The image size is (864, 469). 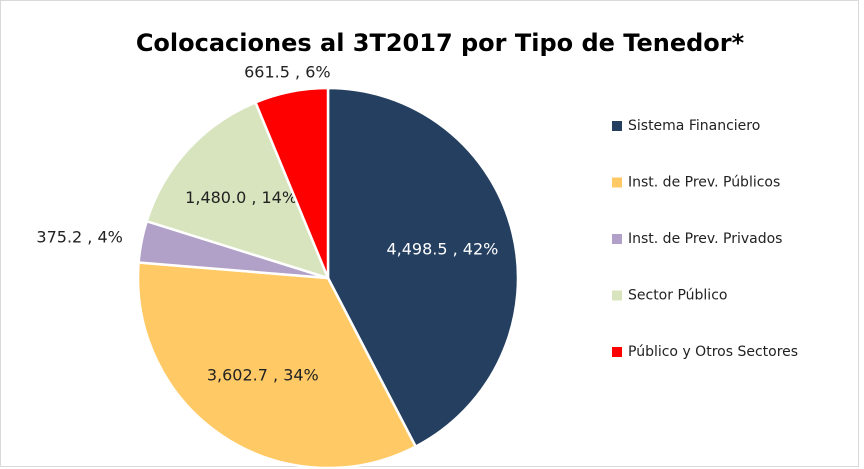 I want to click on legend-label: Inst. de Prev. Públicos, so click(x=704, y=183).